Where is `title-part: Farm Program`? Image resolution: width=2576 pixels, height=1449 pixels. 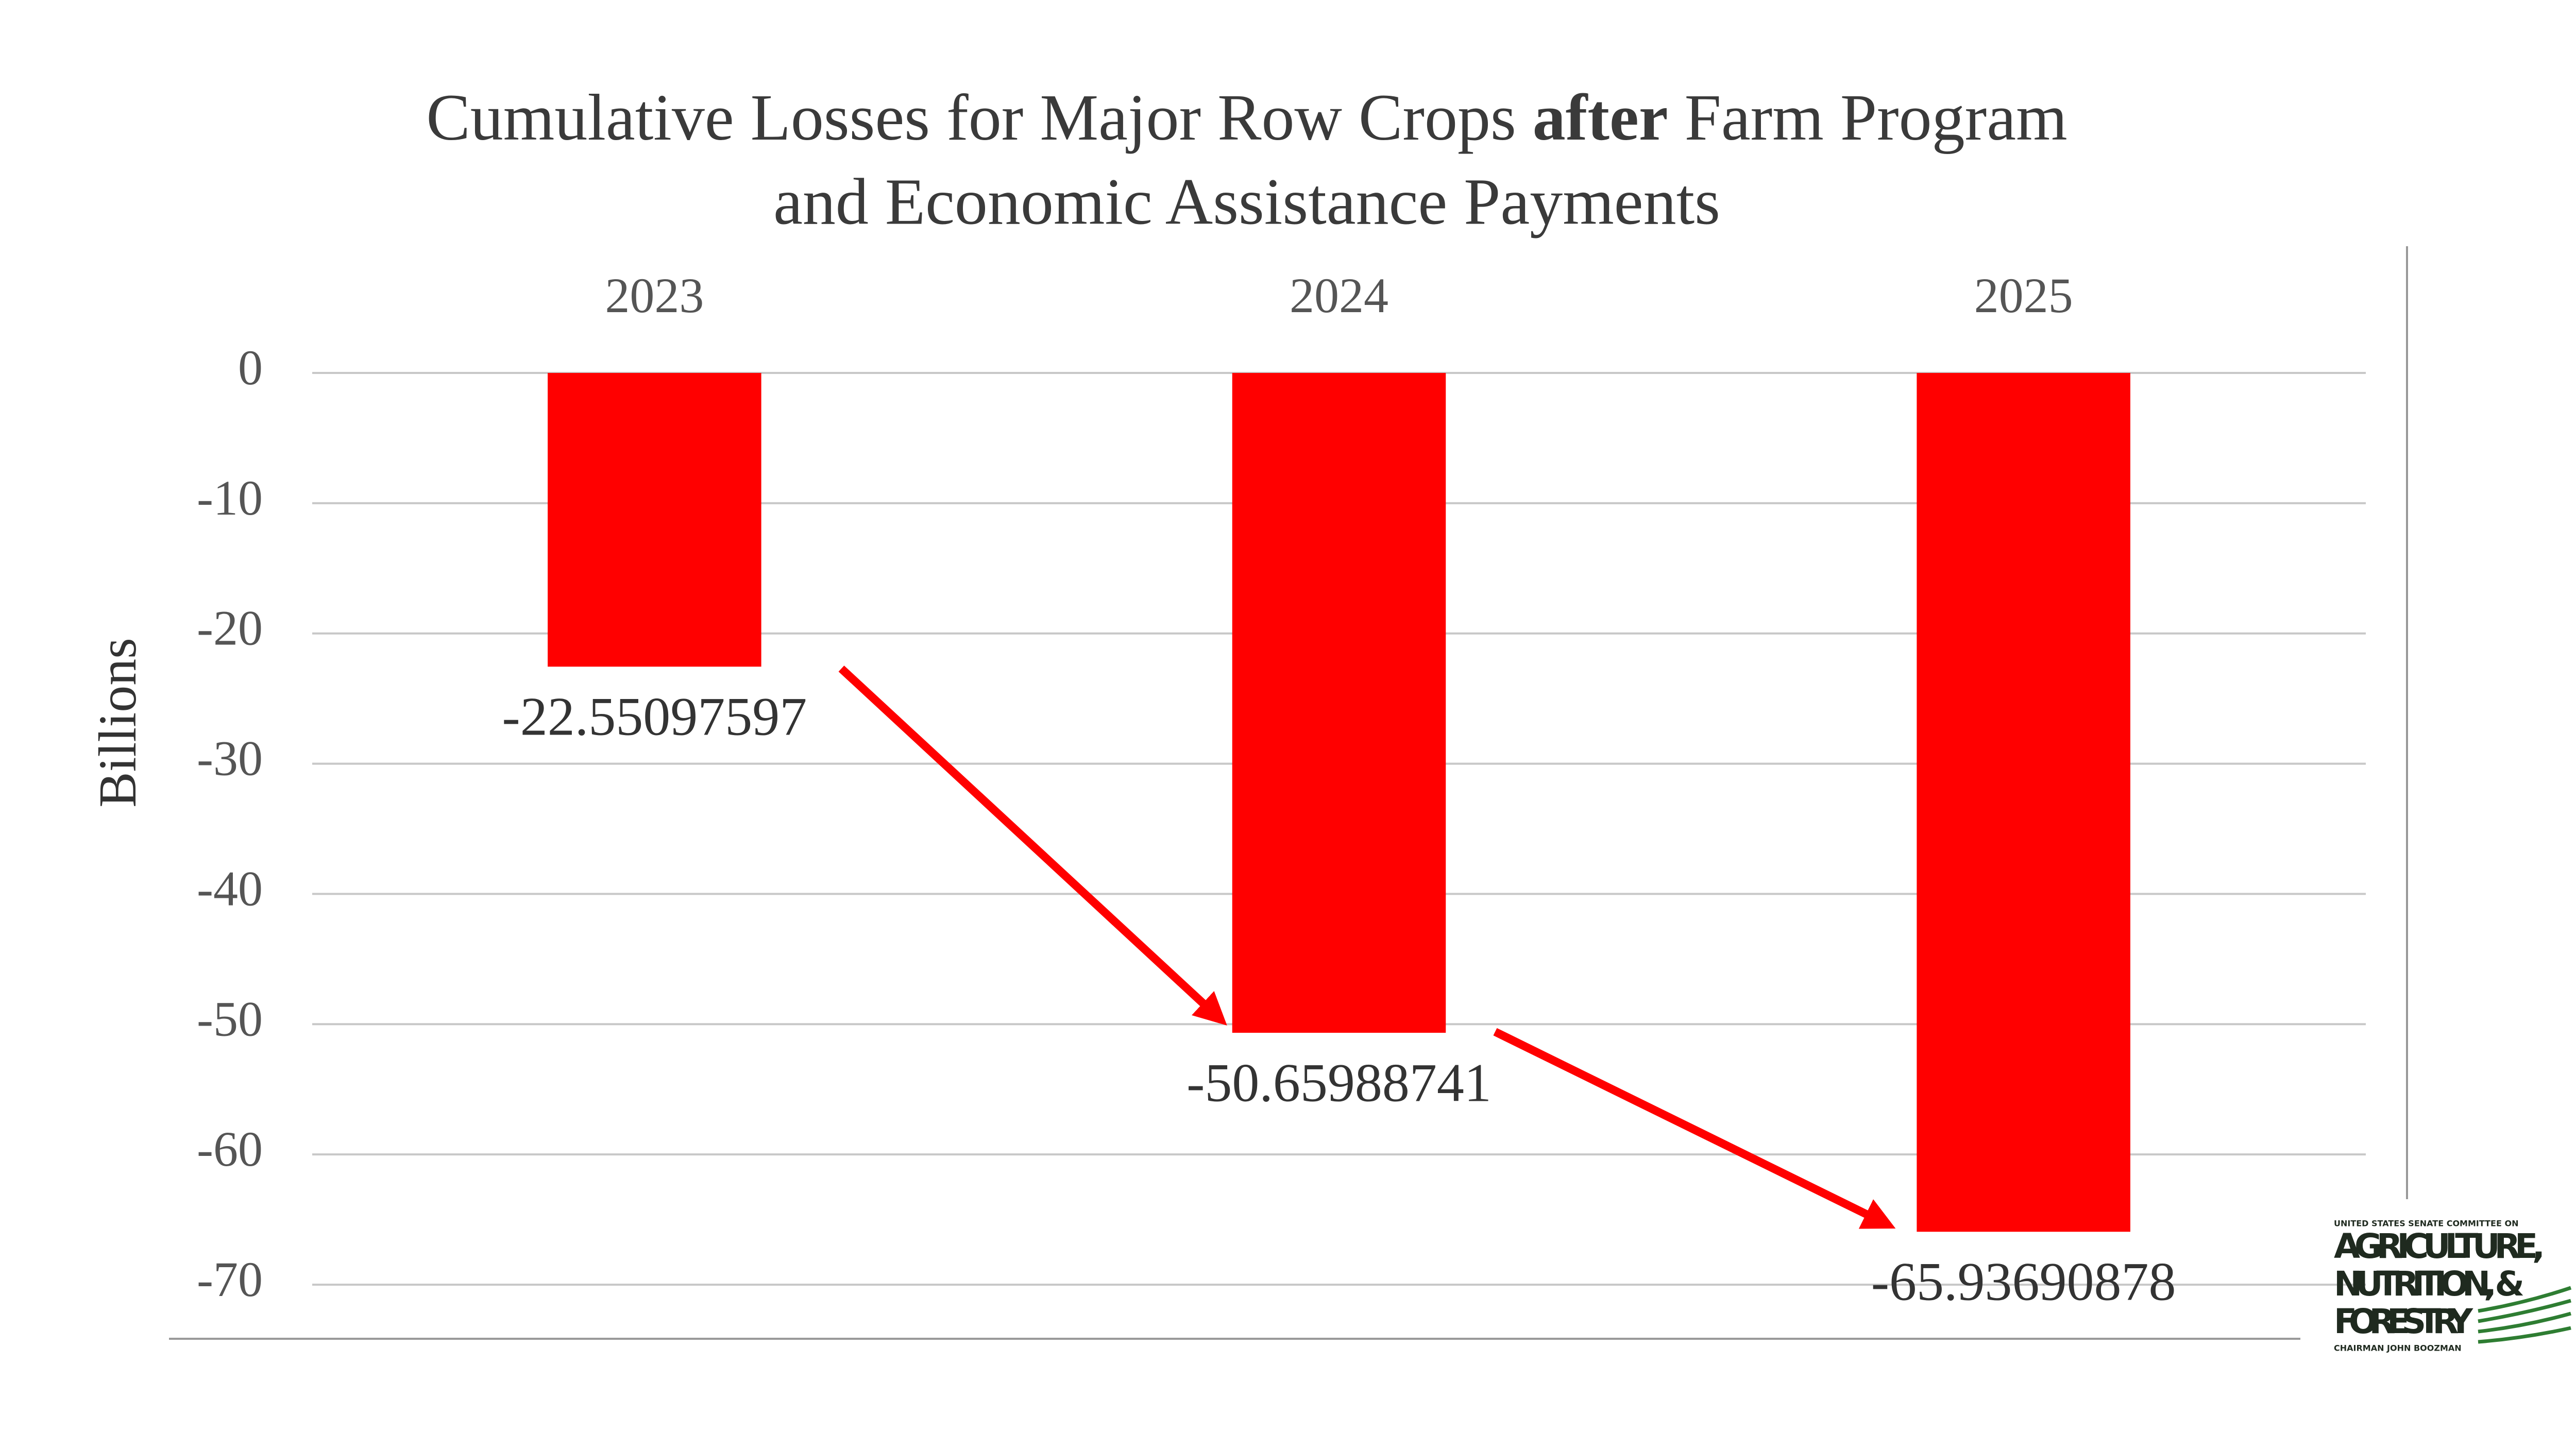
title-part: Farm Program is located at coordinates (1868, 117).